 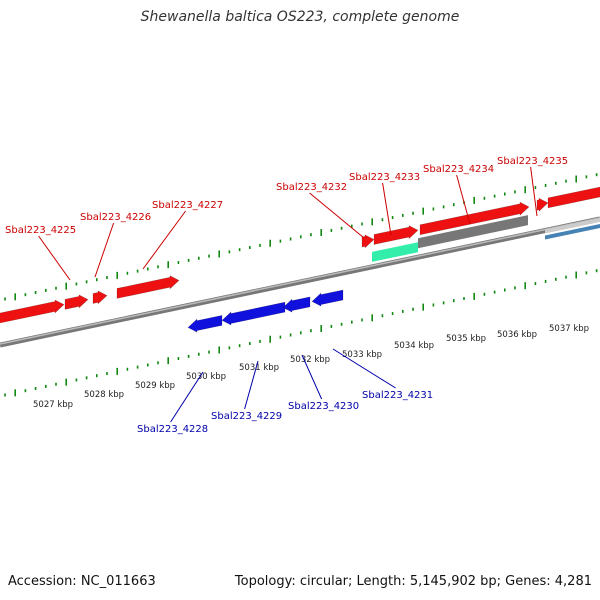 I want to click on accession-label: Accession: NC_011663, so click(x=82, y=581).